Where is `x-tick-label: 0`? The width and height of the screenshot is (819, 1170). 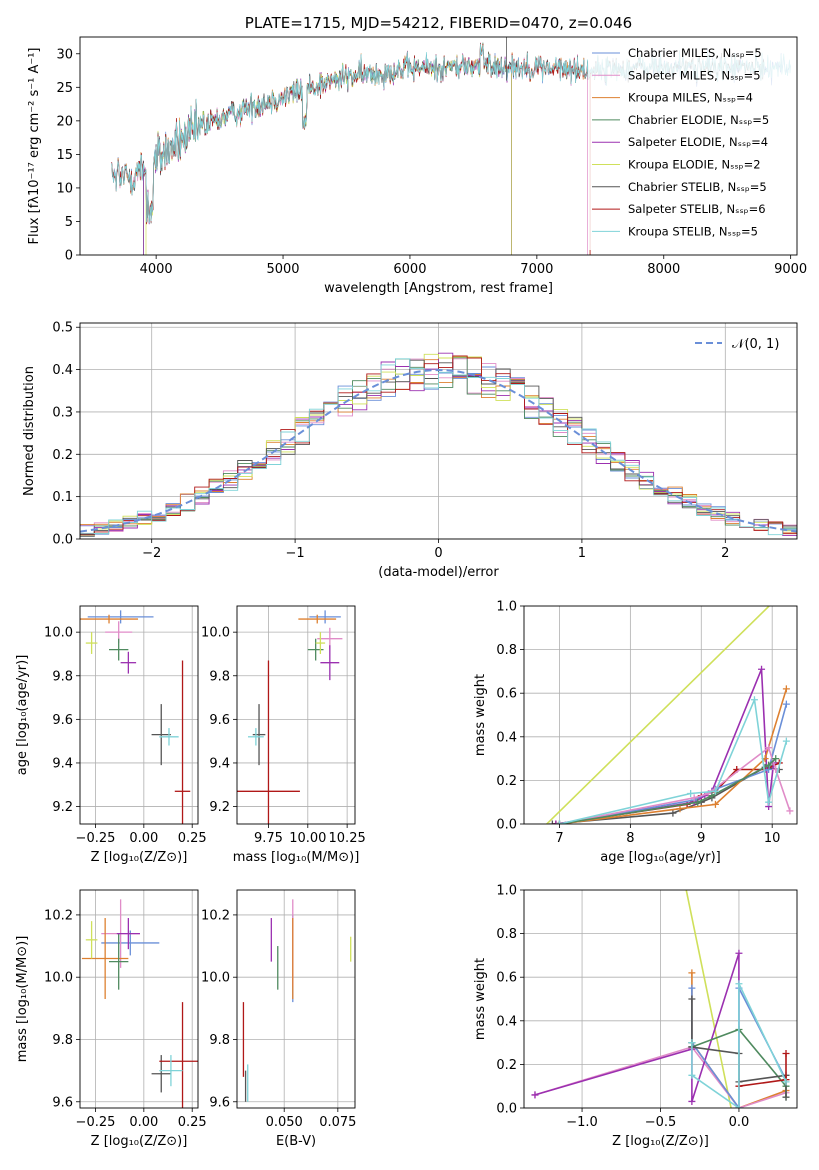 x-tick-label: 0 is located at coordinates (438, 553).